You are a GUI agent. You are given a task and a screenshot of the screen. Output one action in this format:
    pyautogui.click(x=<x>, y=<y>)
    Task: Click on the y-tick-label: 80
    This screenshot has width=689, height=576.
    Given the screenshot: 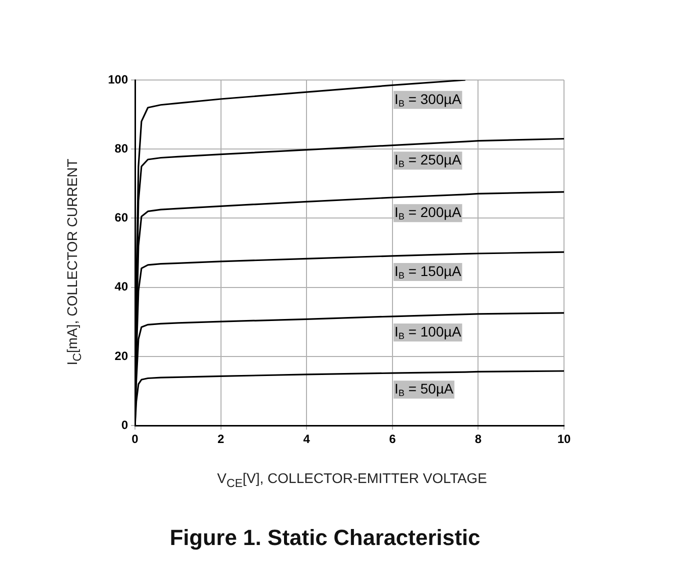 What is the action you would take?
    pyautogui.click(x=121, y=148)
    